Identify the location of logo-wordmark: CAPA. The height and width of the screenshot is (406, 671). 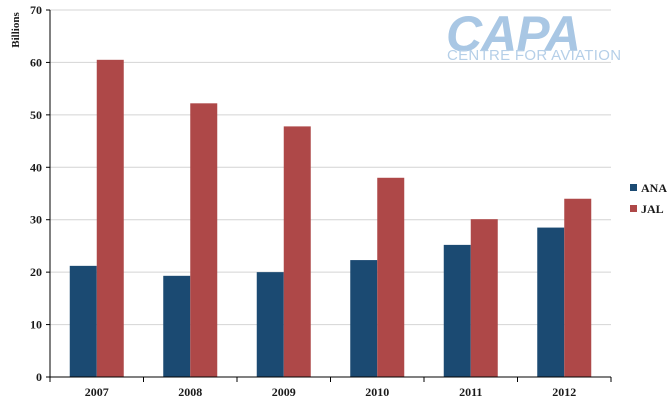
(513, 34).